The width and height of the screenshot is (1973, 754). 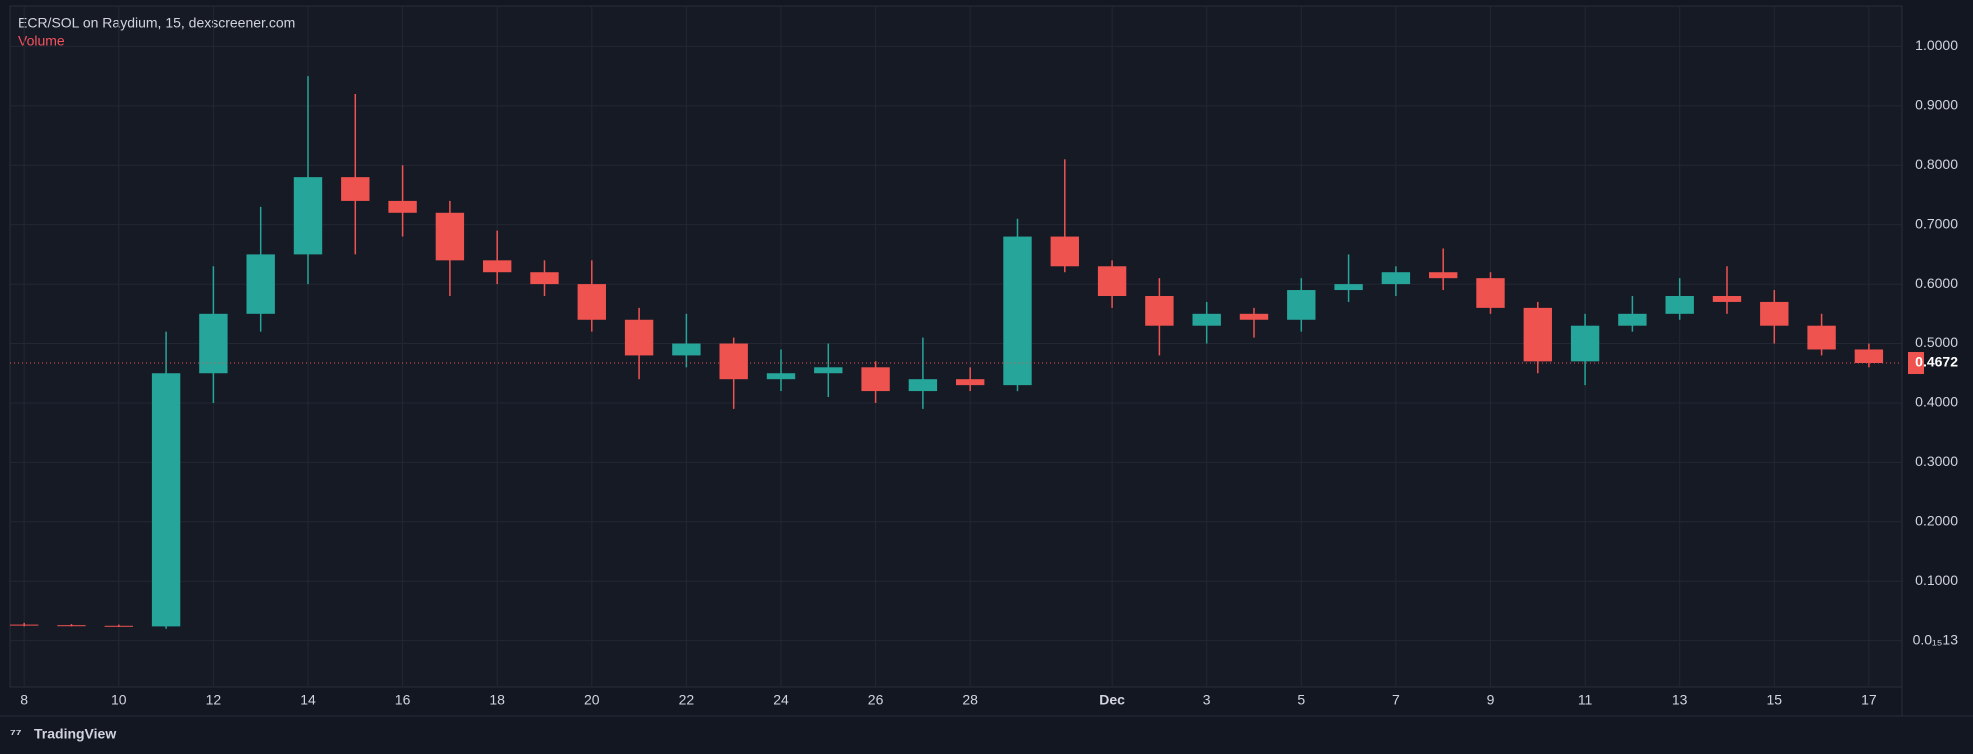 I want to click on x-tick-label: 8, so click(x=24, y=700).